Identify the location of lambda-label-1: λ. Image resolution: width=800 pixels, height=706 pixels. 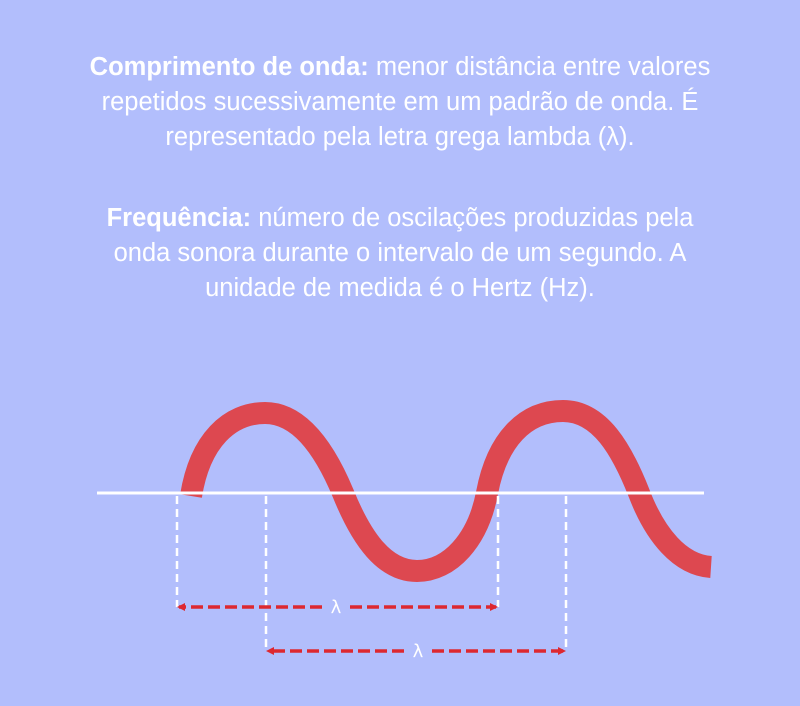
(336, 607).